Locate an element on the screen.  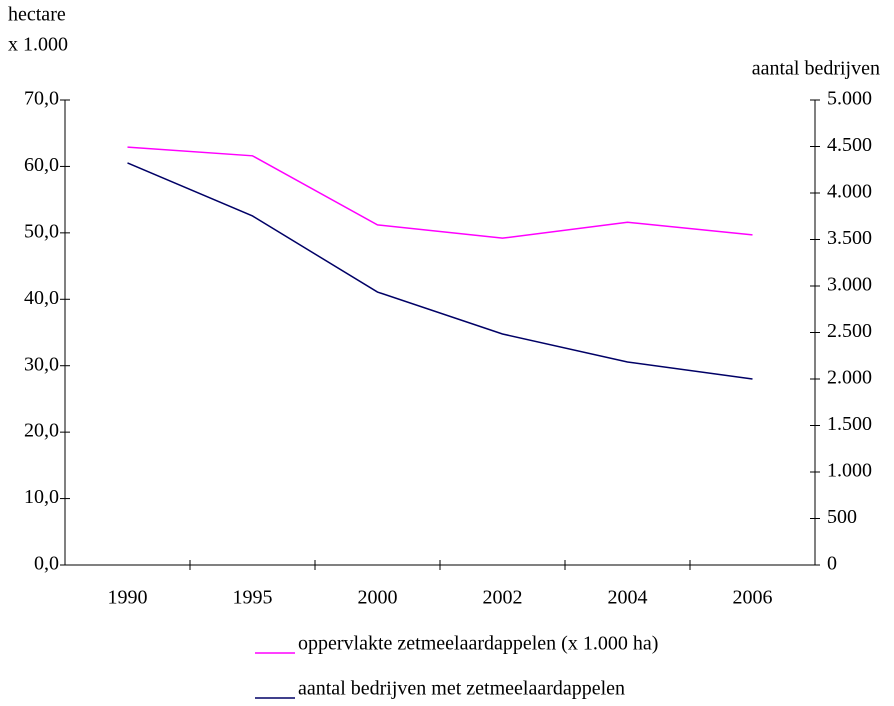
x-tick-label: 2004 is located at coordinates (628, 598).